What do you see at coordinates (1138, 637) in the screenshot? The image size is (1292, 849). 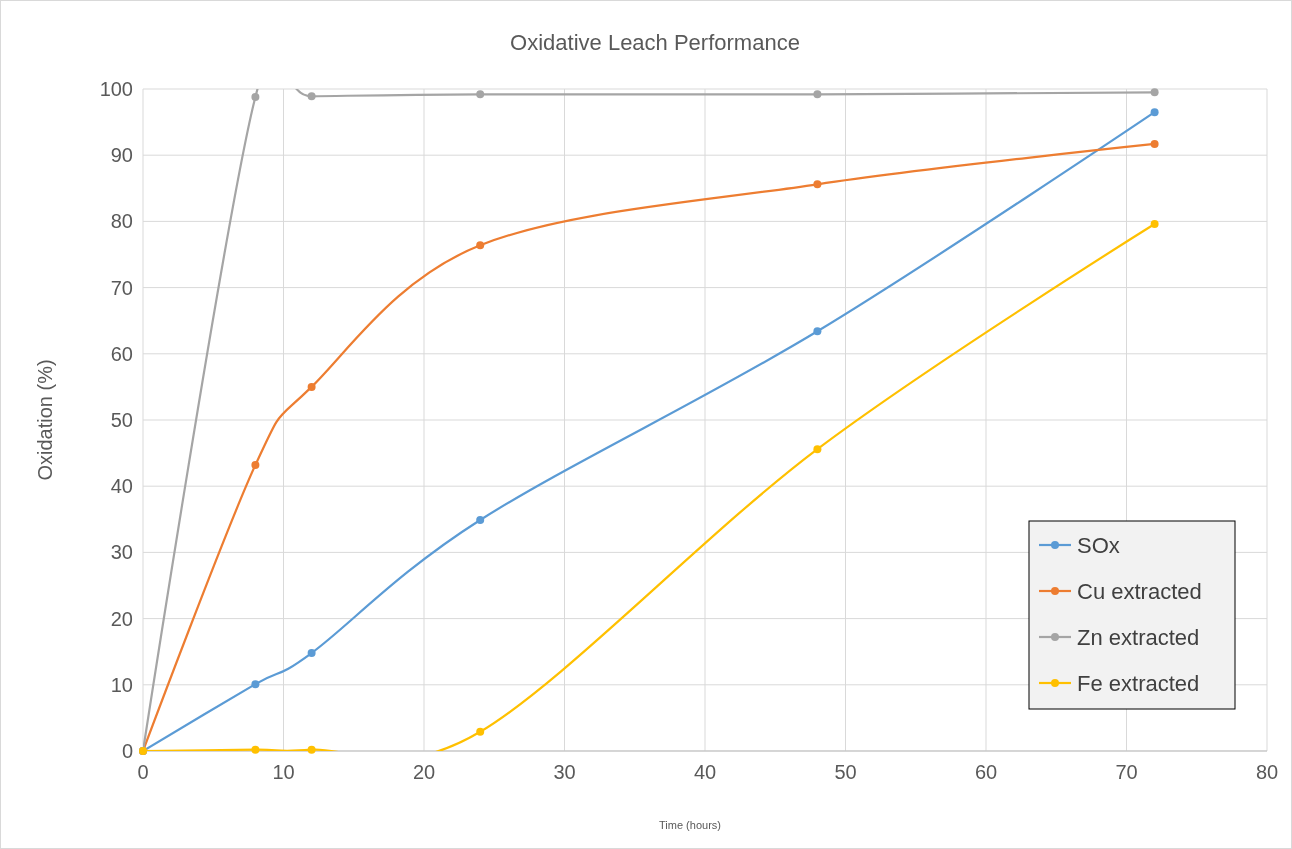 I see `legend-label: Zn extracted` at bounding box center [1138, 637].